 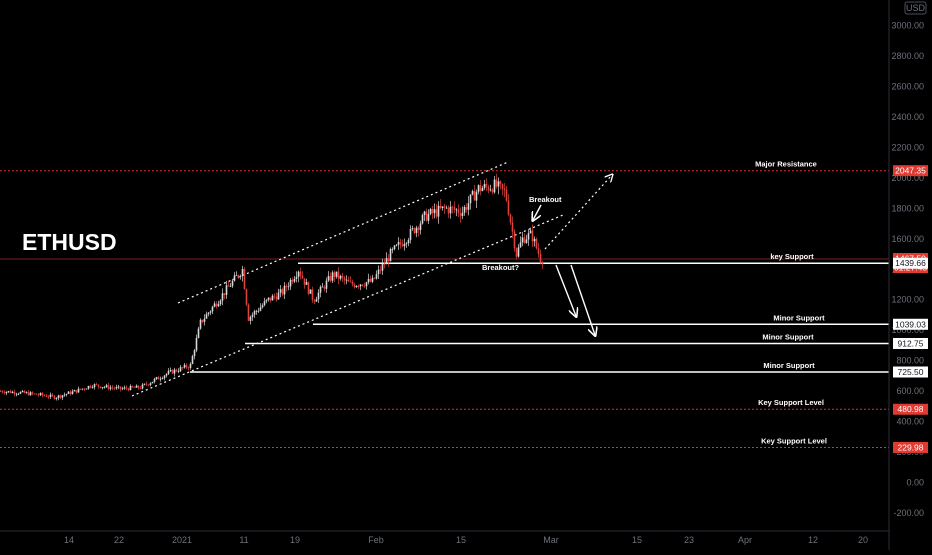 What do you see at coordinates (578, 212) in the screenshot?
I see `projection-line` at bounding box center [578, 212].